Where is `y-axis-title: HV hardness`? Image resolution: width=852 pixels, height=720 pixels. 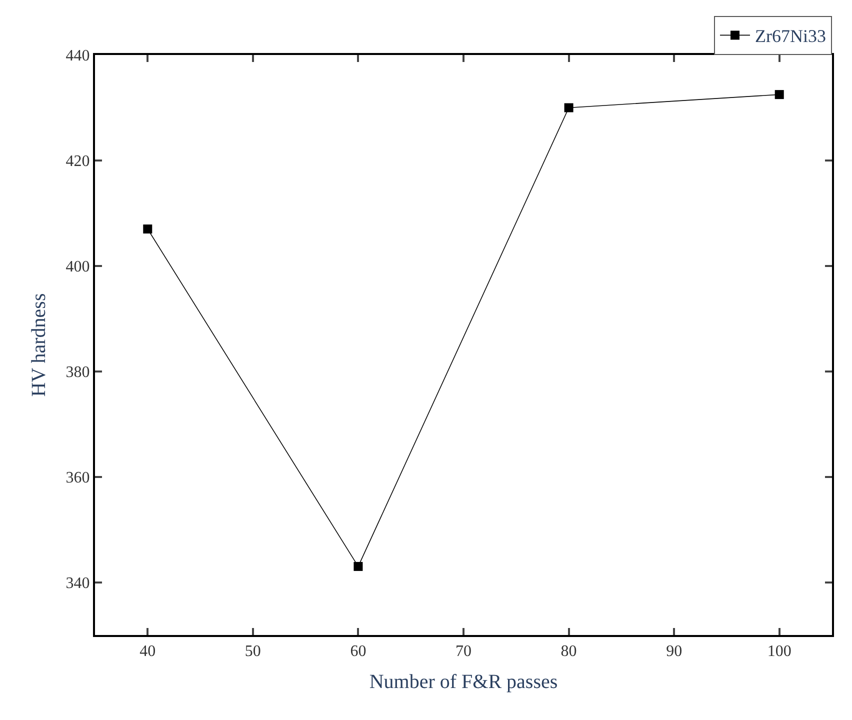
y-axis-title: HV hardness is located at coordinates (39, 345).